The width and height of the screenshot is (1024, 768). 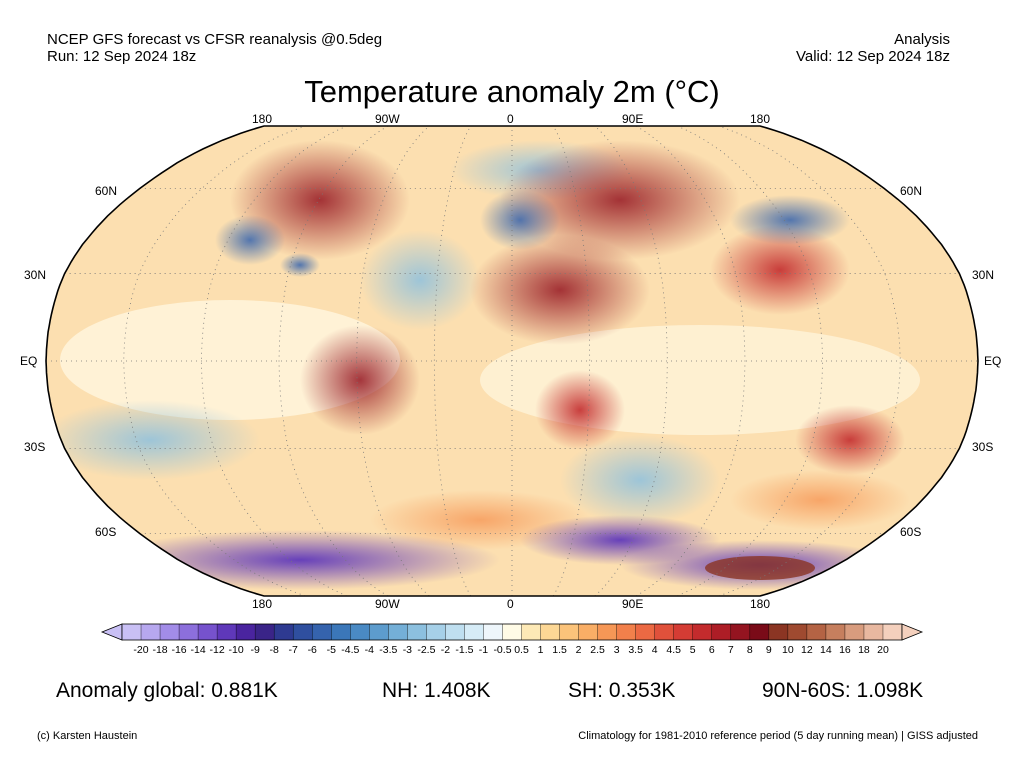 What do you see at coordinates (179, 650) in the screenshot?
I see `colorbar-tick-label: -16` at bounding box center [179, 650].